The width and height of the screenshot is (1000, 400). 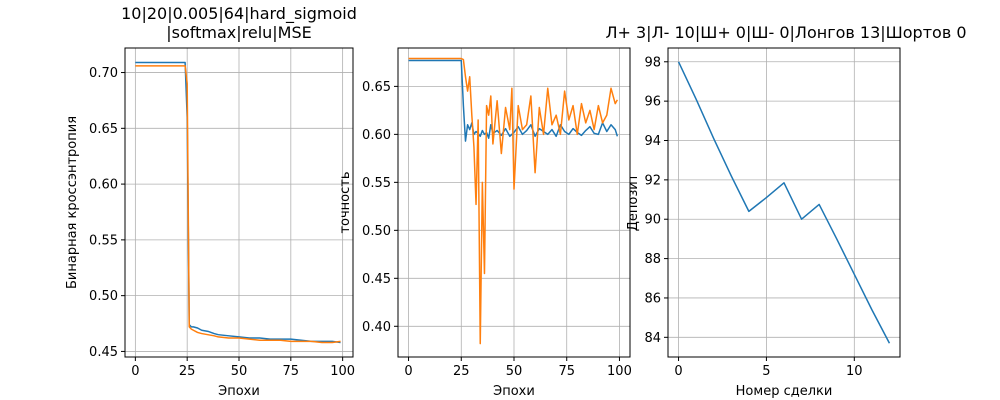 I want to click on y-axis-label: Бинарная кроссэнтропия, so click(x=72, y=202).